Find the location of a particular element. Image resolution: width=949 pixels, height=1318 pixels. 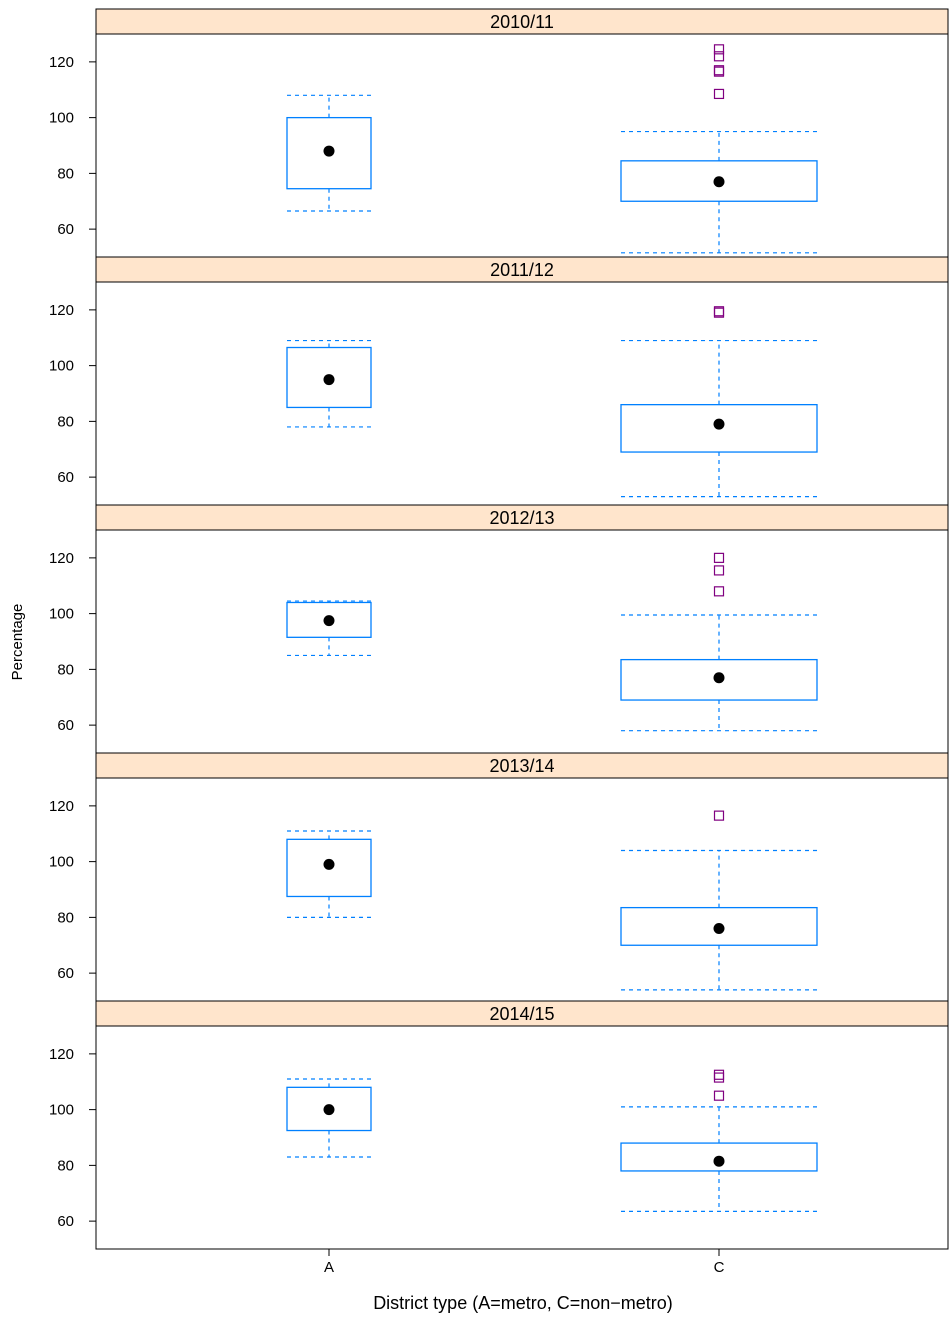

x-tick-label: A is located at coordinates (329, 1267).